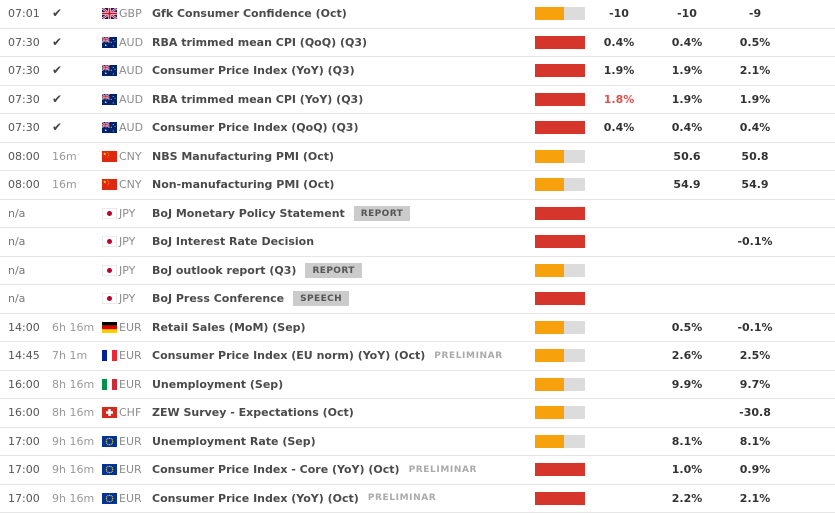 This screenshot has width=835, height=513. Describe the element at coordinates (248, 213) in the screenshot. I see `event-title: BoJ Monetary Policy Statement` at that location.